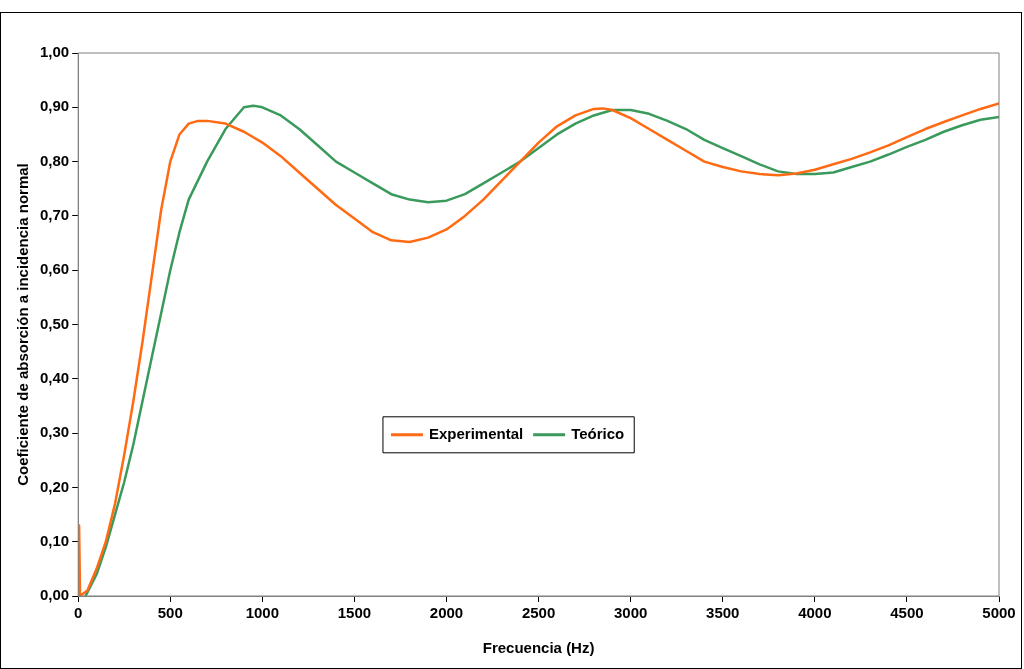  I want to click on x-tick-label: 1000, so click(262, 613).